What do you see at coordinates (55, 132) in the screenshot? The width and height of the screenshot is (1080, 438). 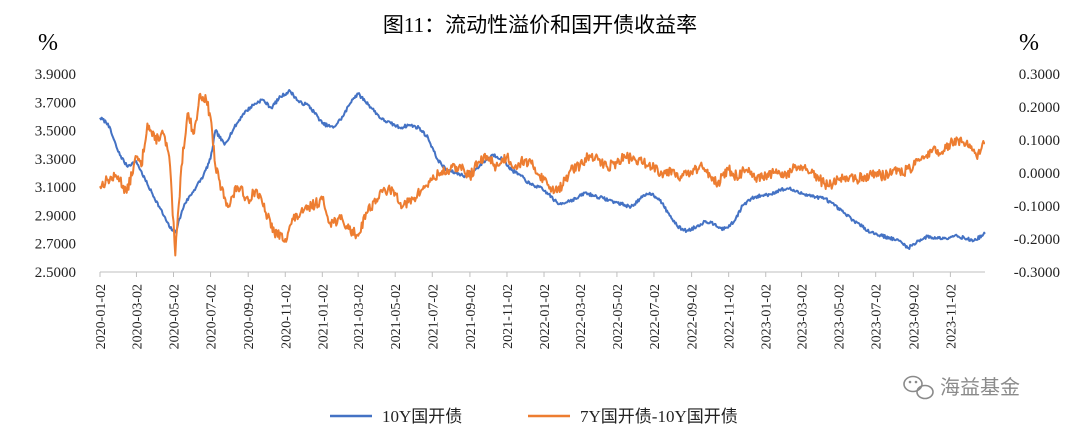 I see `left-tick-label: 3.5000` at bounding box center [55, 132].